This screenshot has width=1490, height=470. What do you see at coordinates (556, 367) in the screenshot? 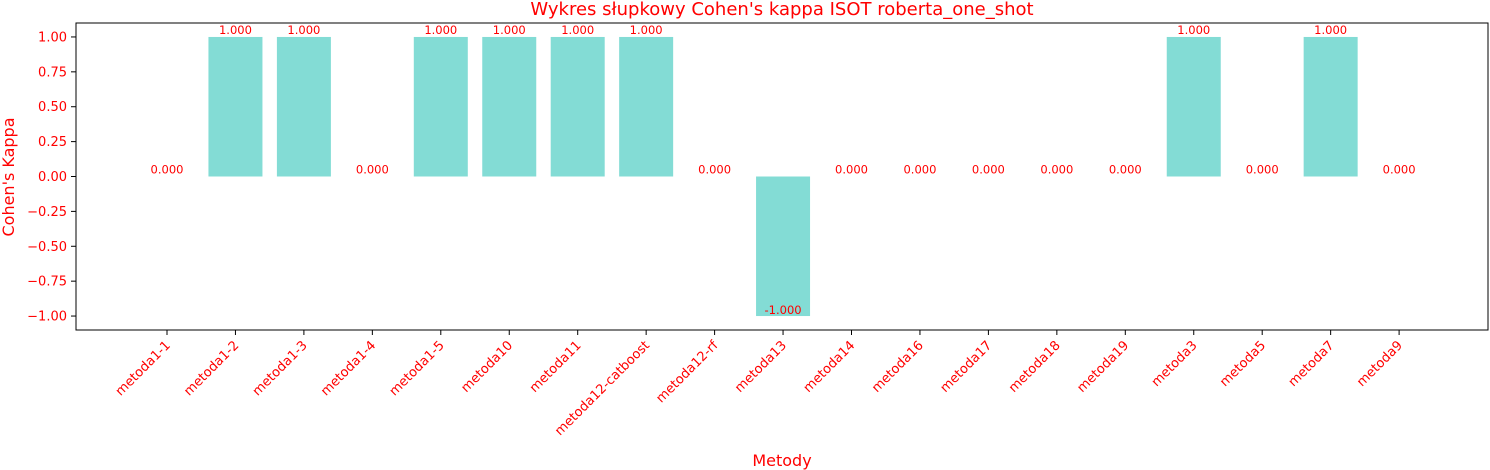
I see `x-tick-label: metoda11` at bounding box center [556, 367].